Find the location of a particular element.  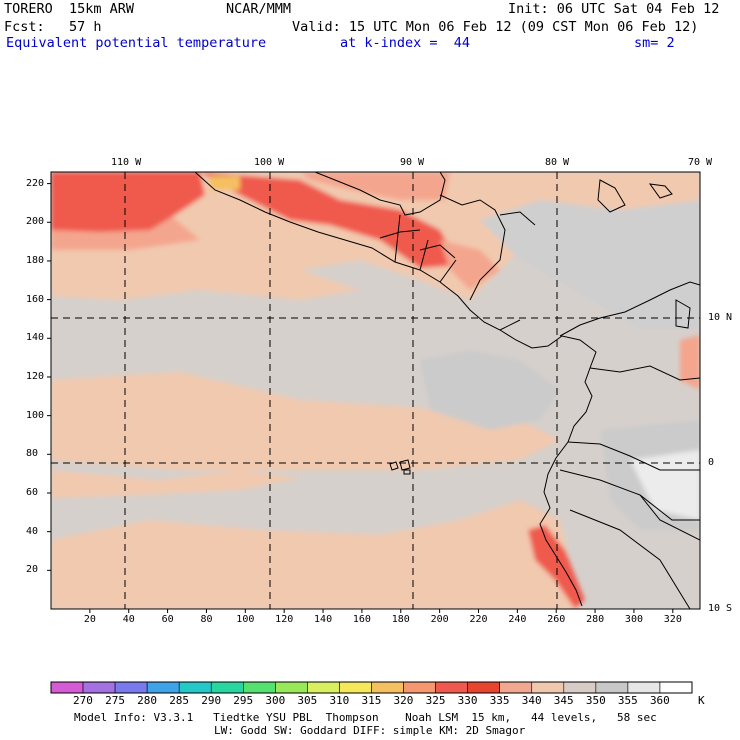

lon-label: 90 W is located at coordinates (412, 162).